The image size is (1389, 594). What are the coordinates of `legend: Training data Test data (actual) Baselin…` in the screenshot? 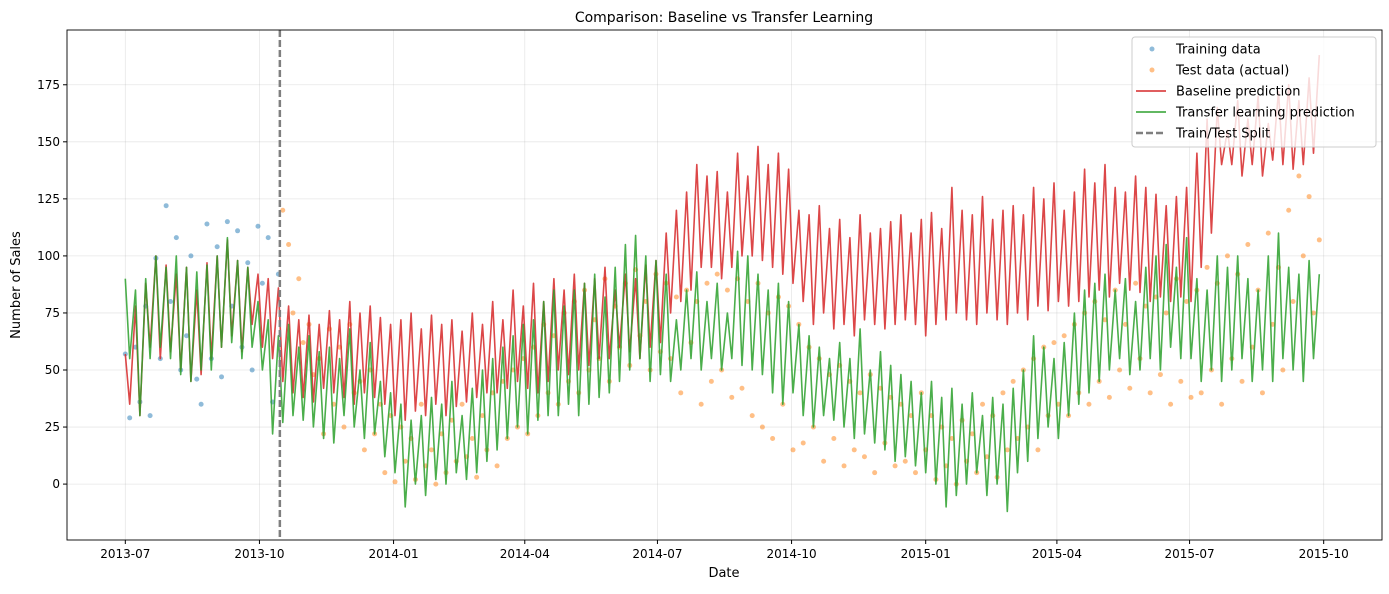 It's located at (1254, 92).